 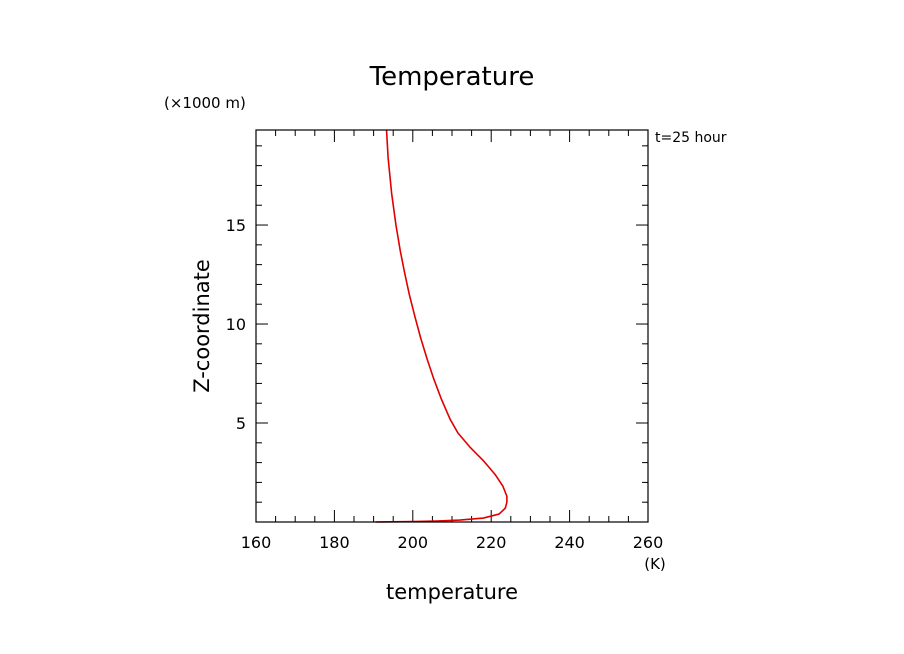 What do you see at coordinates (441, 326) in the screenshot?
I see `temperature-profile-line` at bounding box center [441, 326].